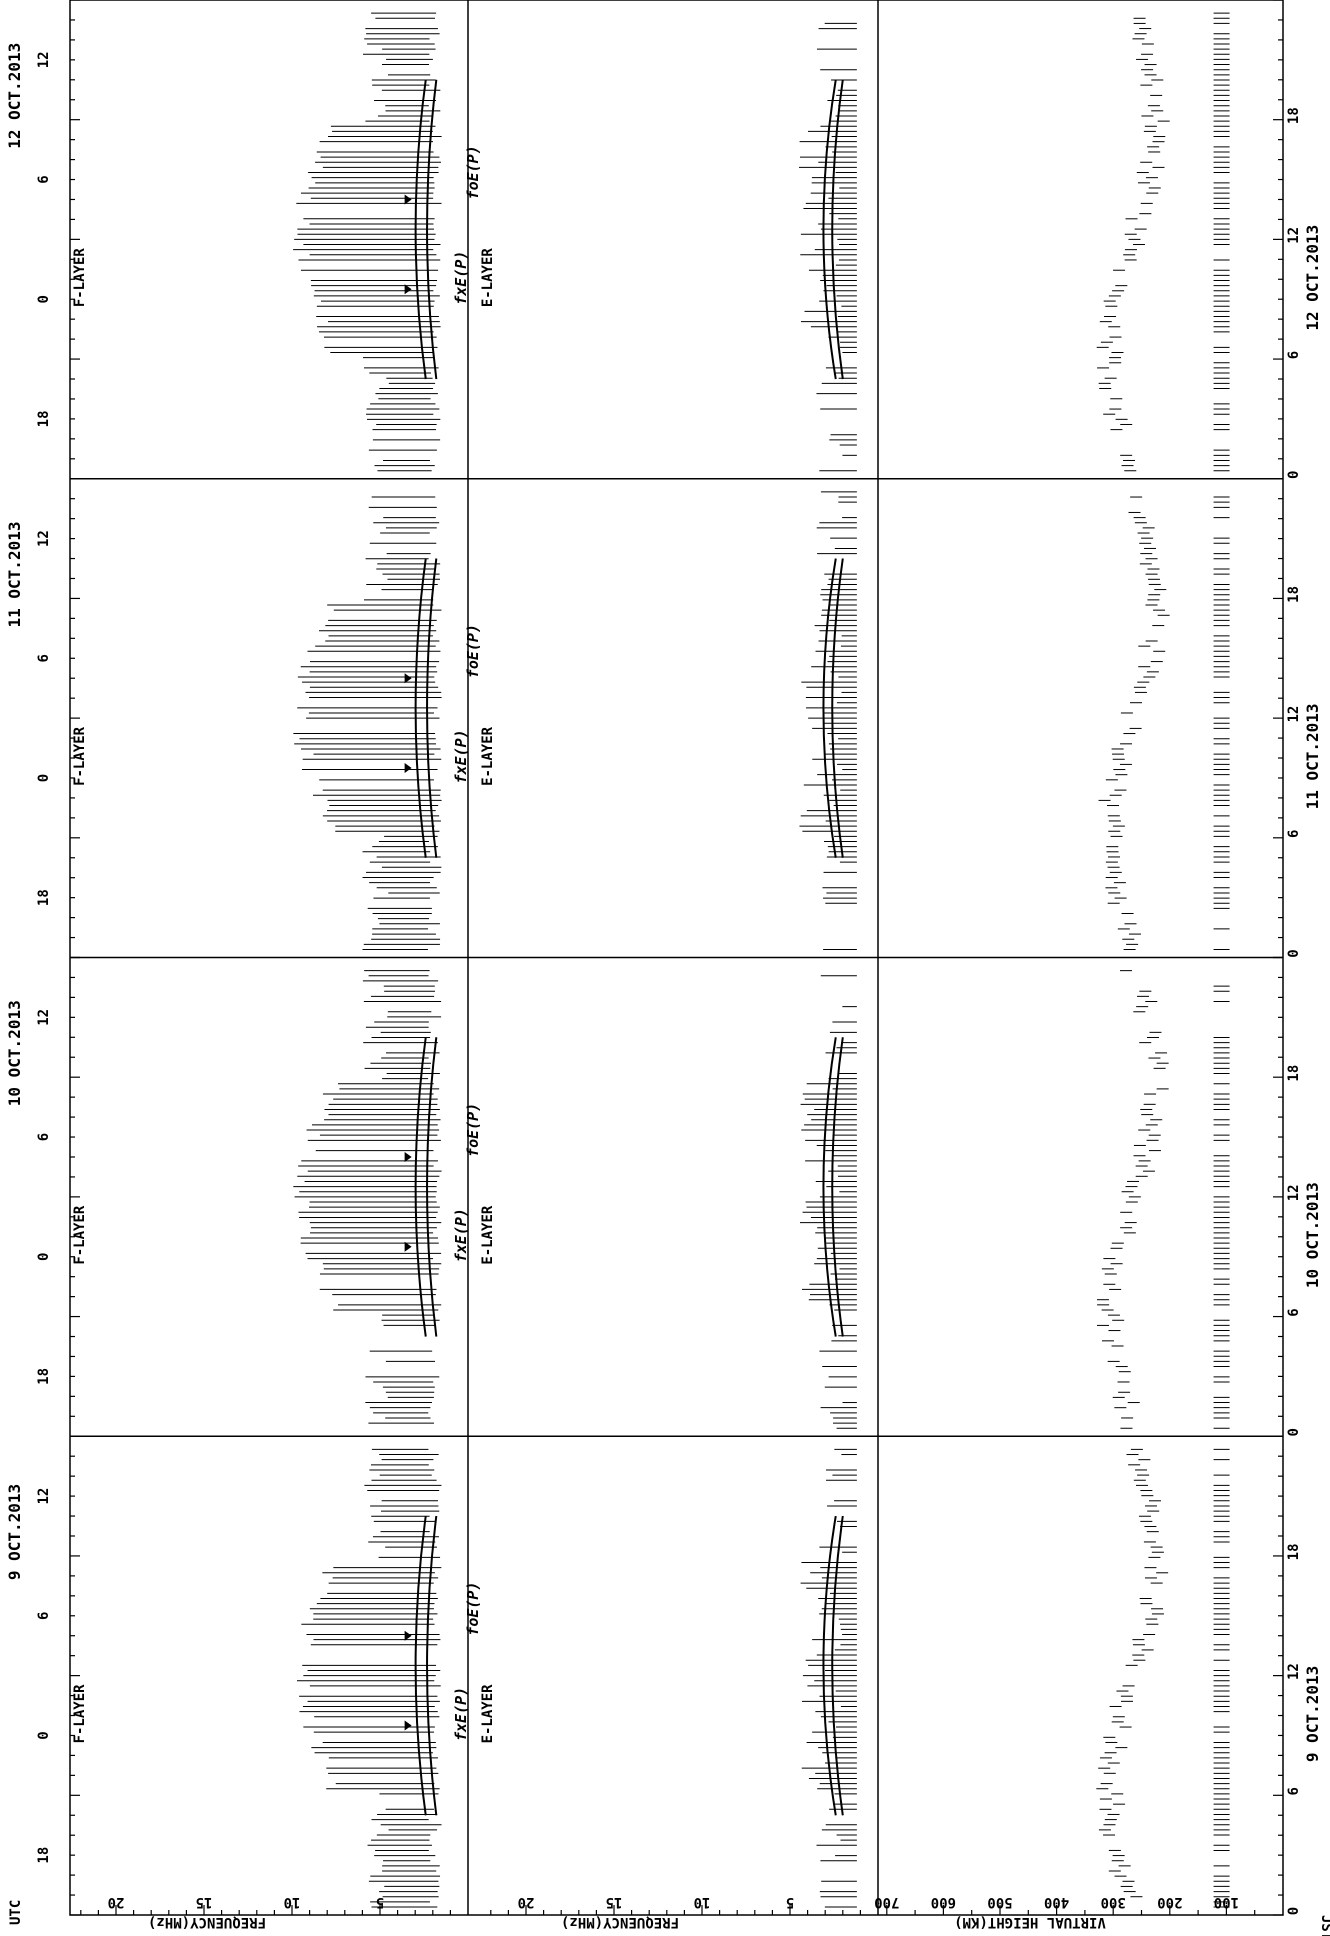  I want to click on utc-date-label: 12 OCT.2013, so click(14, 96).